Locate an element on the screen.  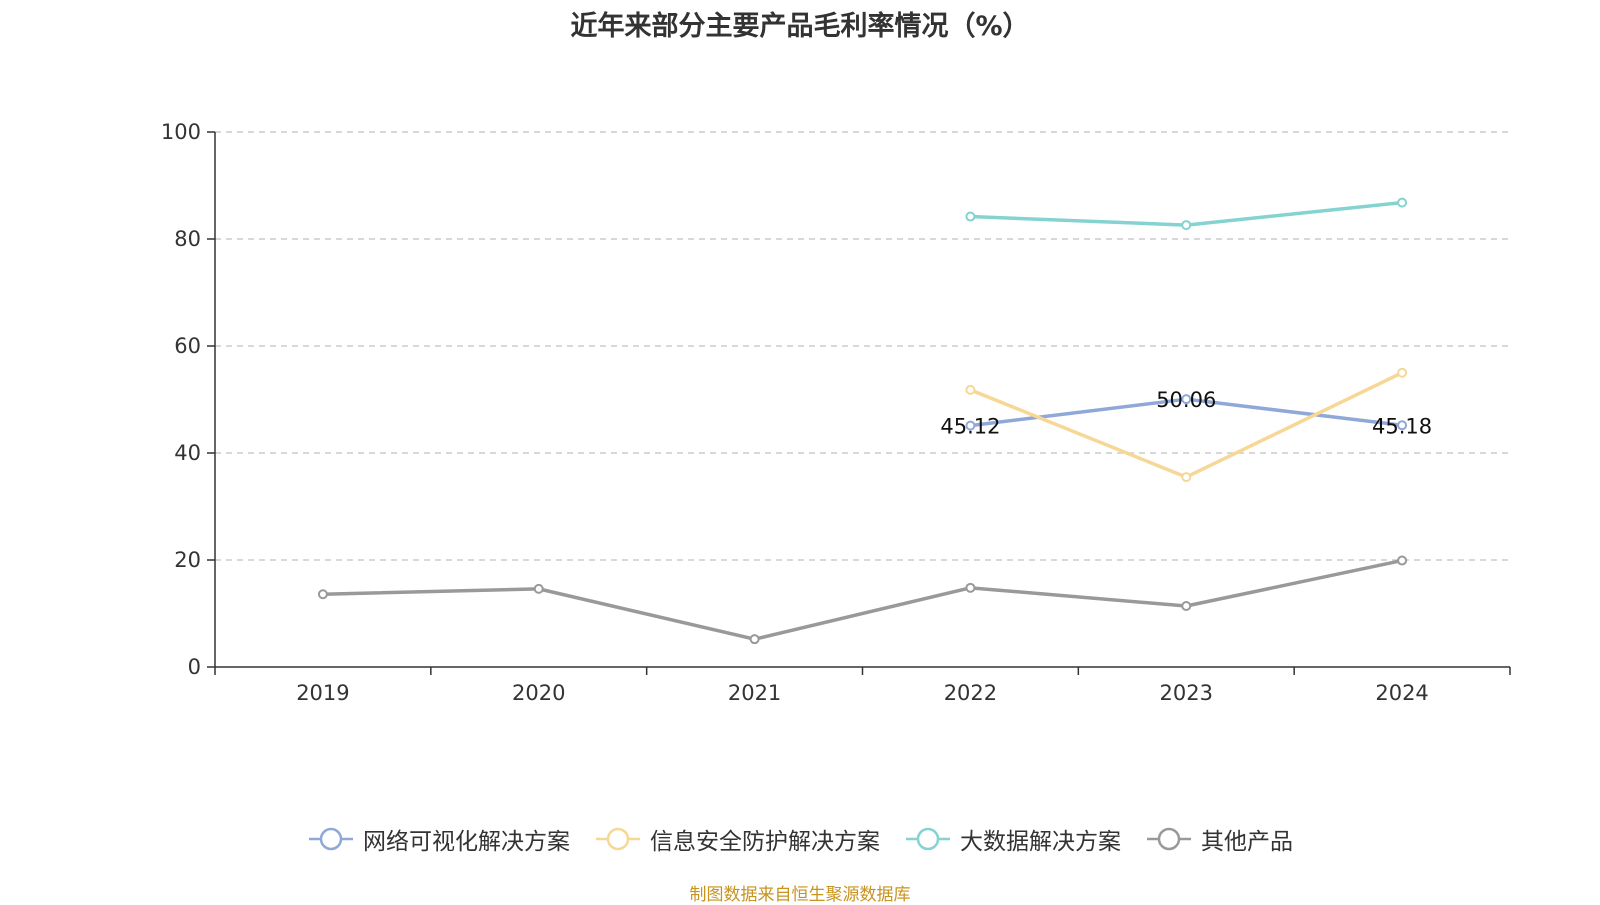
source-note: 制图数据来自恒生聚源数据库 is located at coordinates (800, 895).